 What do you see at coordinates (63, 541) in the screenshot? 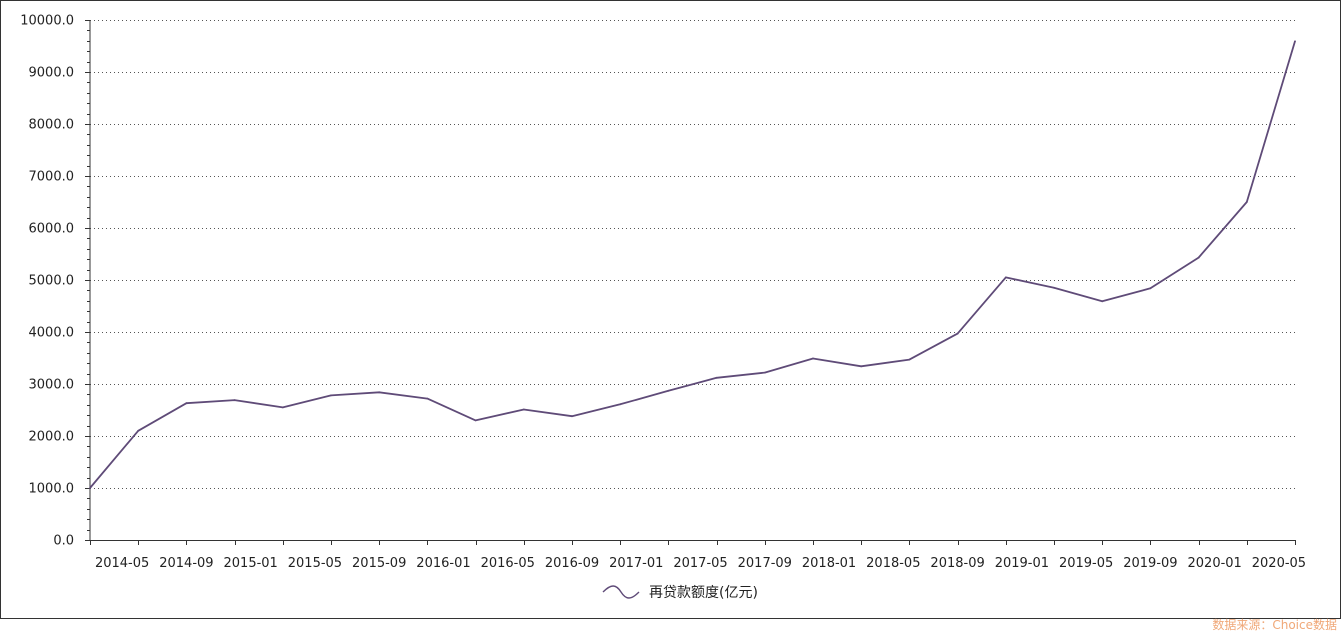
I see `y-tick-label: 0.0` at bounding box center [63, 541].